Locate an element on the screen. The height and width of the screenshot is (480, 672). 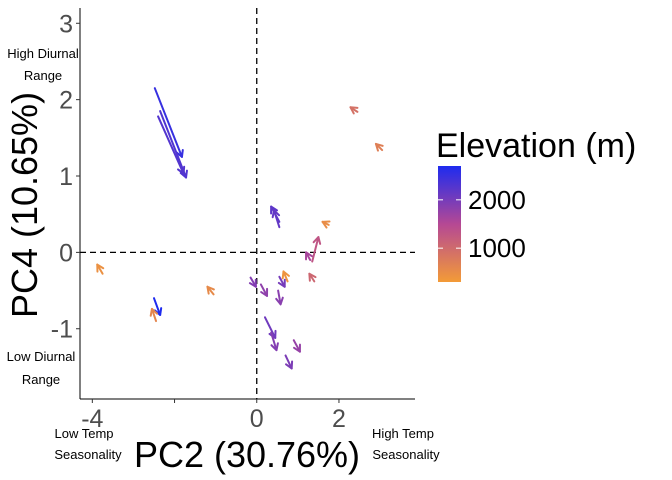
annotation-low-diurnal-line2: Range is located at coordinates (41, 379).